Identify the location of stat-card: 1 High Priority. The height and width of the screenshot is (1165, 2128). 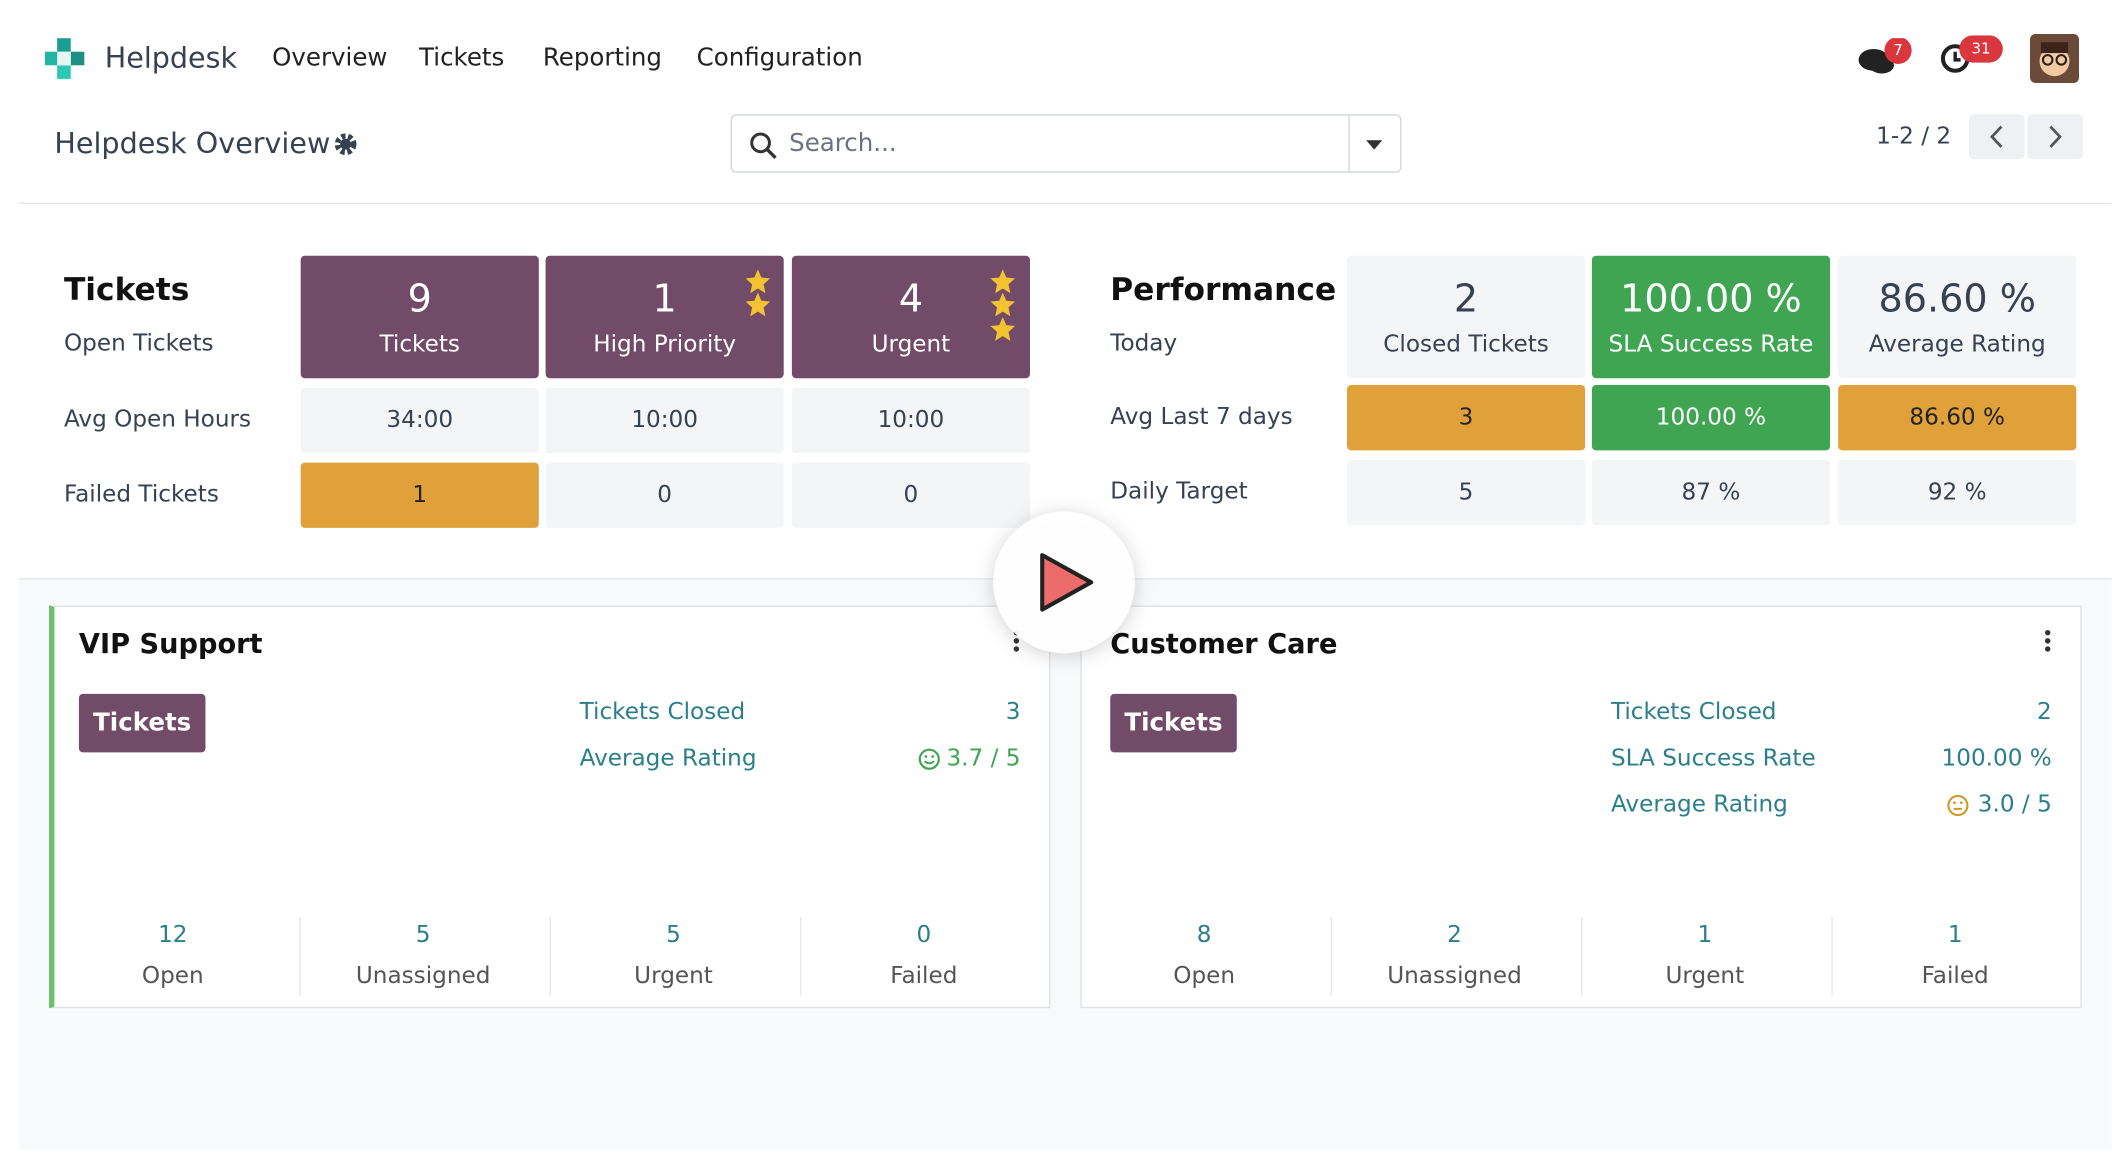
(664, 317).